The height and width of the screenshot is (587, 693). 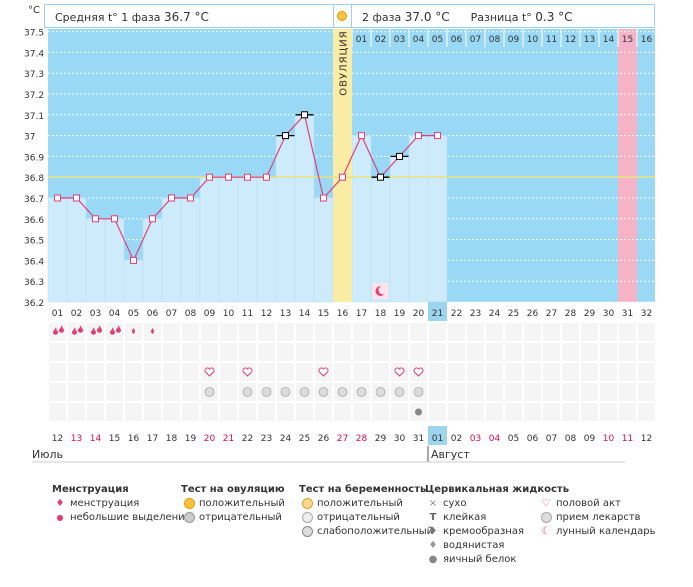 I want to click on date-label: 21, so click(x=228, y=439).